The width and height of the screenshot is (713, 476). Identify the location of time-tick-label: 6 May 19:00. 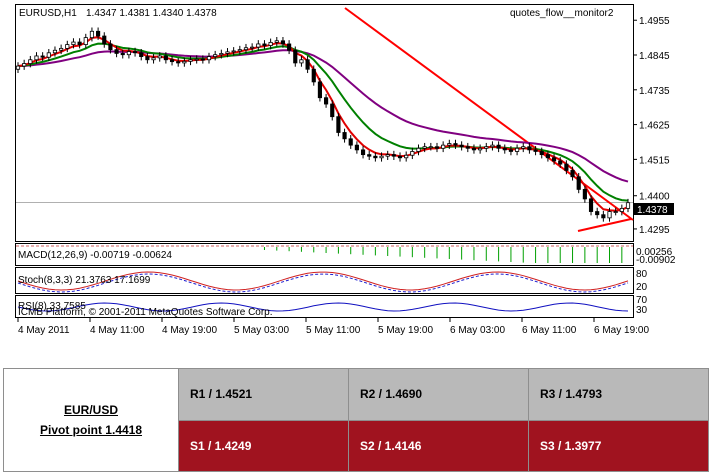
(621, 330).